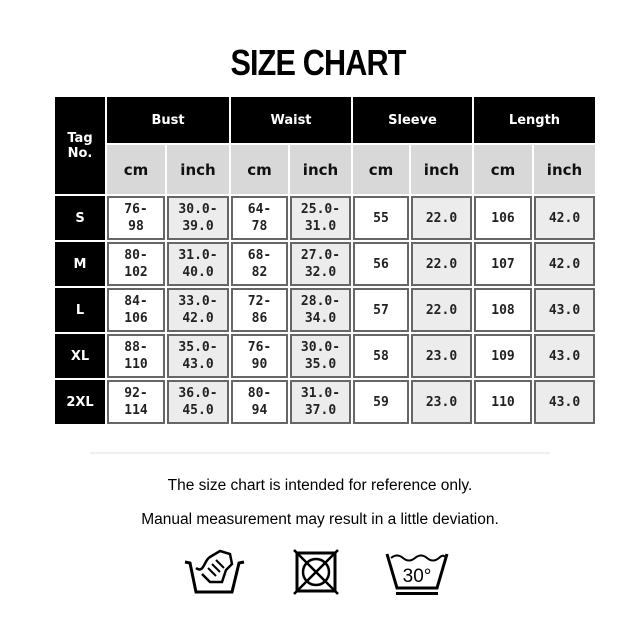 The width and height of the screenshot is (640, 640). Describe the element at coordinates (381, 218) in the screenshot. I see `table-cell: 55` at that location.